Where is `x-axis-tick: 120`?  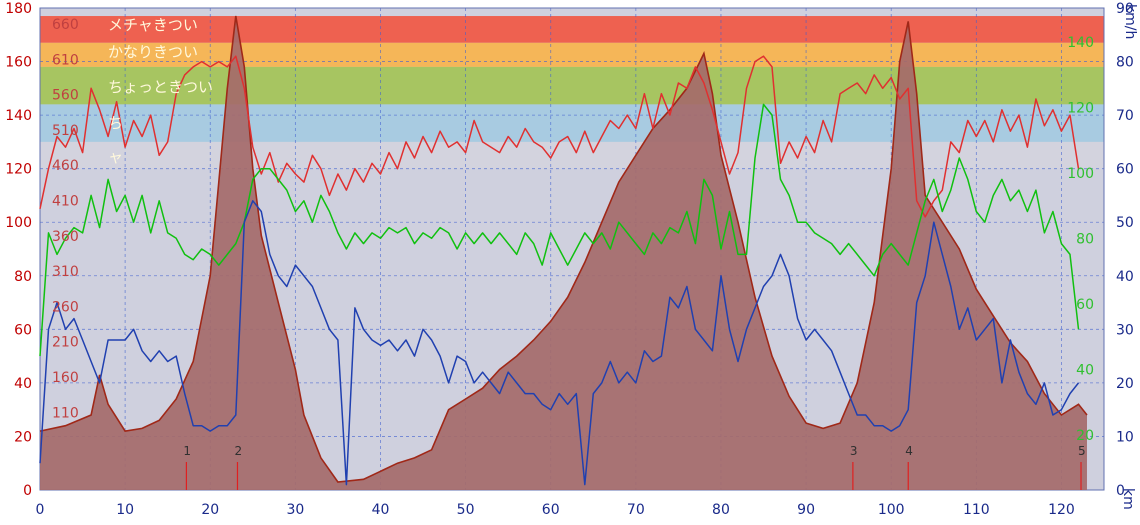 x-axis-tick: 120 is located at coordinates (1061, 510).